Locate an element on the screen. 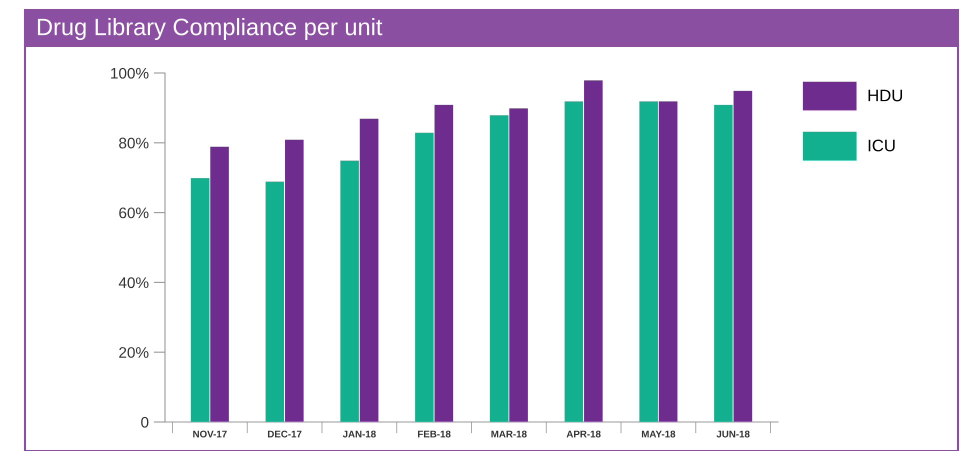 The image size is (962, 451). x-tick-label: NOV-17 is located at coordinates (210, 434).